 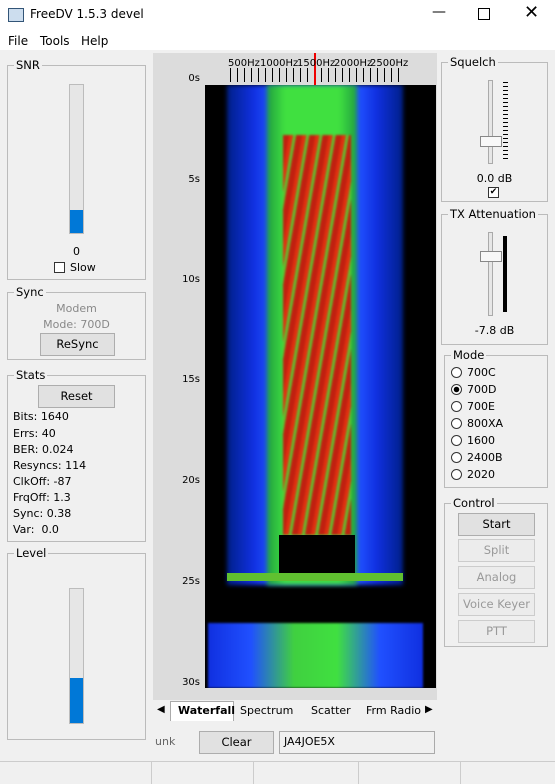 I want to click on close: ✕, so click(x=532, y=12).